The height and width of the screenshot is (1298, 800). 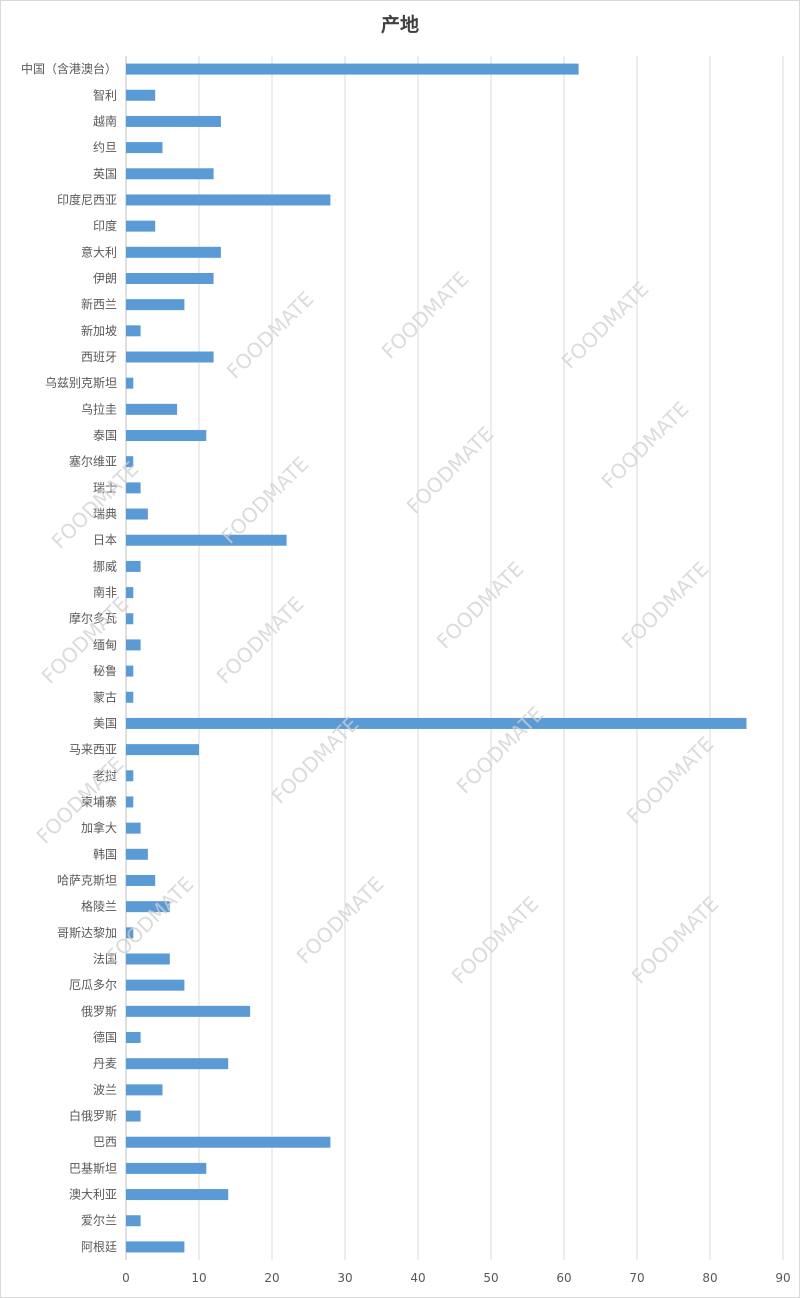 What do you see at coordinates (105, 225) in the screenshot?
I see `category-label: 印度` at bounding box center [105, 225].